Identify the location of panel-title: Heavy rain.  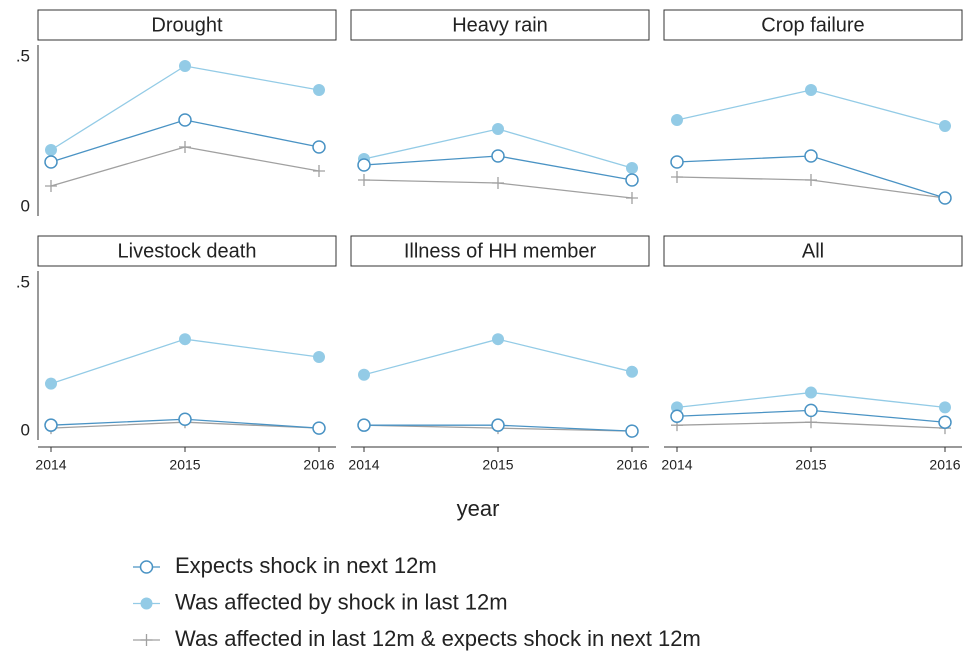
(500, 25).